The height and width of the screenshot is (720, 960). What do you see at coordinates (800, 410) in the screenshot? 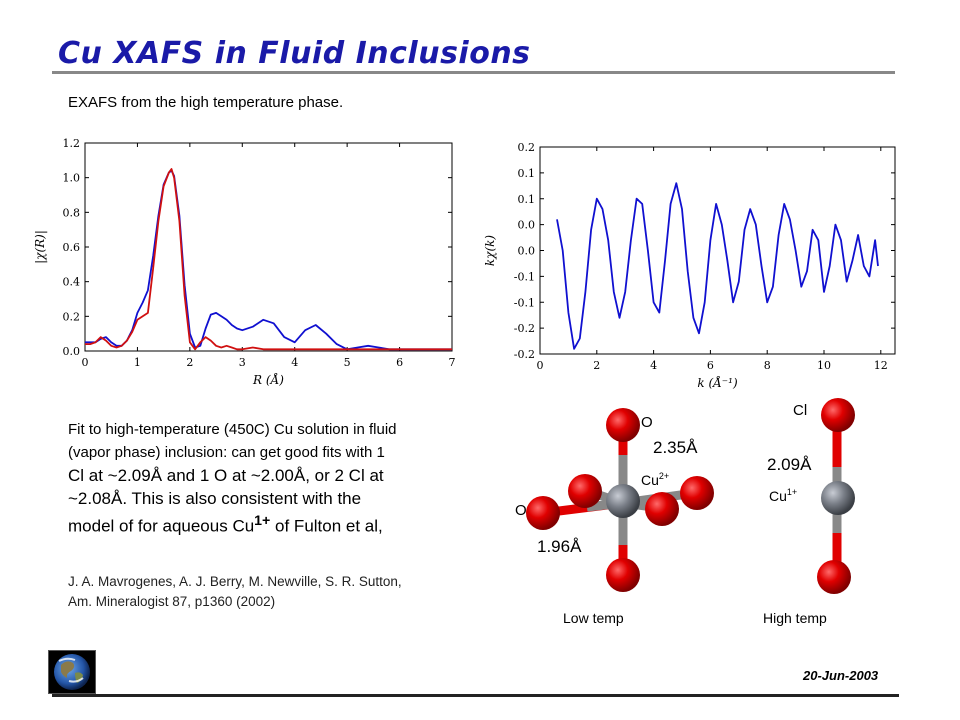
I see `high-cl-label: Cl` at bounding box center [800, 410].